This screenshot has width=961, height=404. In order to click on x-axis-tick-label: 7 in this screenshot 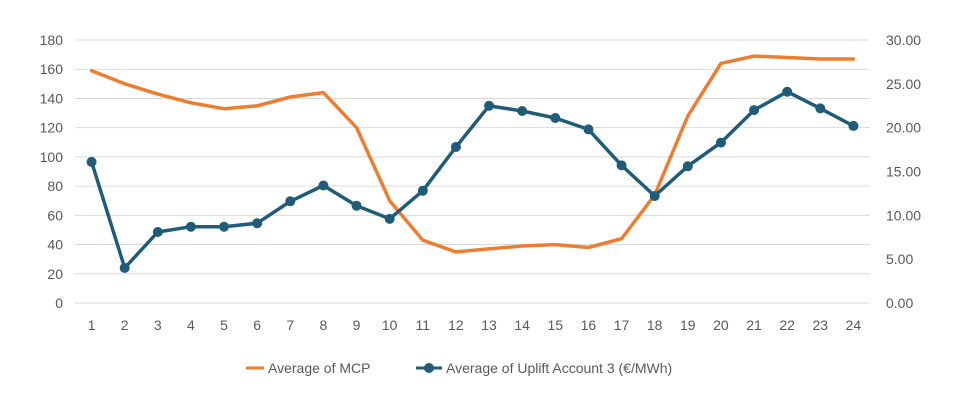, I will do `click(290, 325)`.